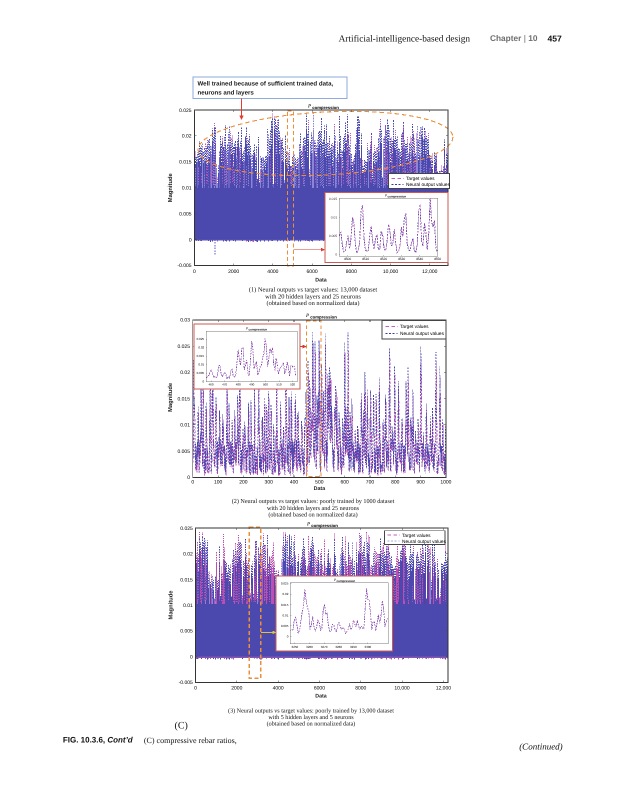 The height and width of the screenshot is (800, 625). What do you see at coordinates (324, 647) in the screenshot?
I see `svg-text: 3270` at bounding box center [324, 647].